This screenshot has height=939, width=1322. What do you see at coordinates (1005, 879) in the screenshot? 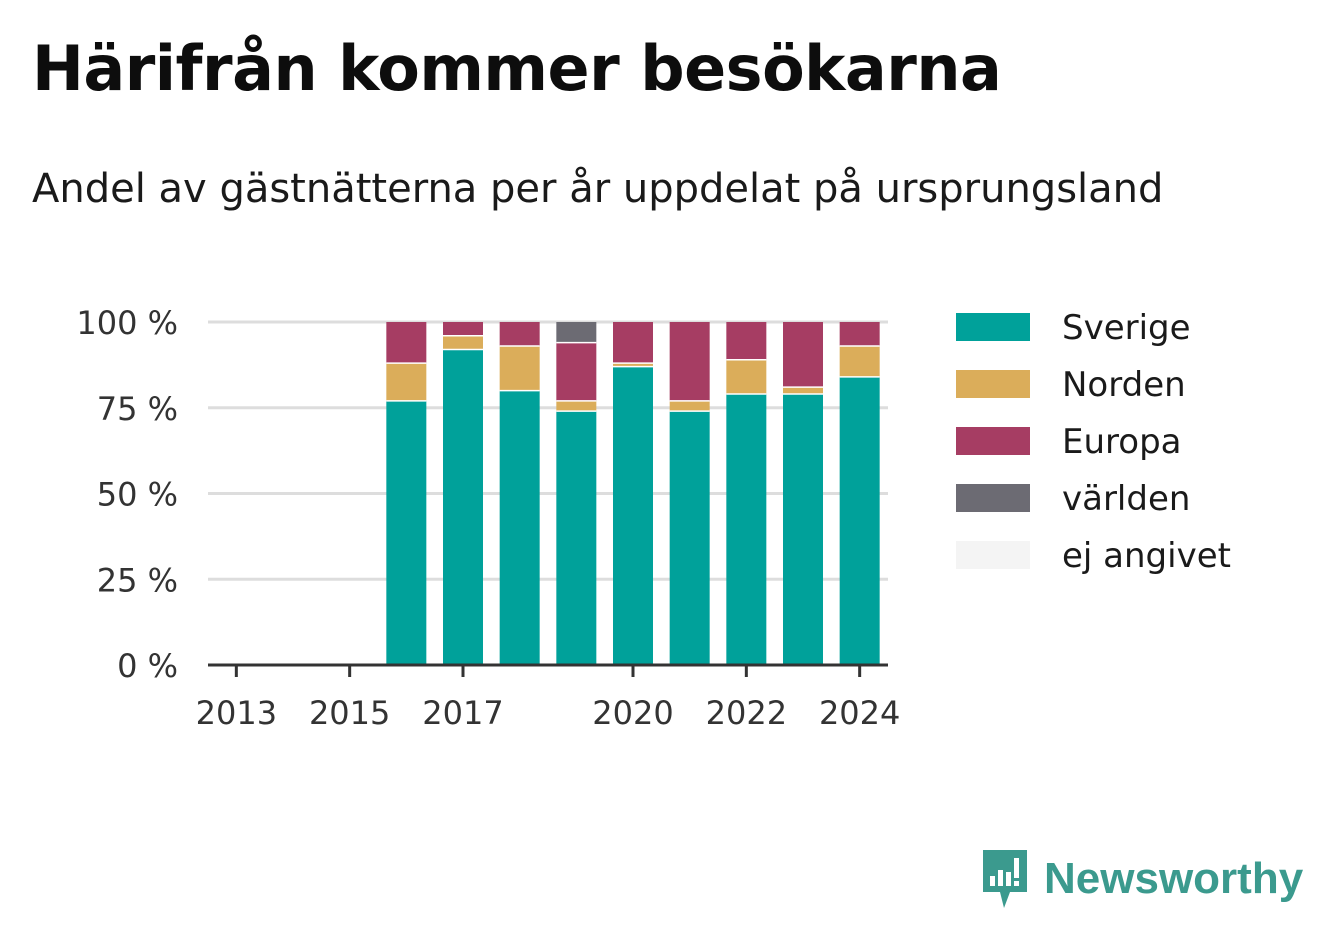
I see `newsworthy-logo-icon` at bounding box center [1005, 879].